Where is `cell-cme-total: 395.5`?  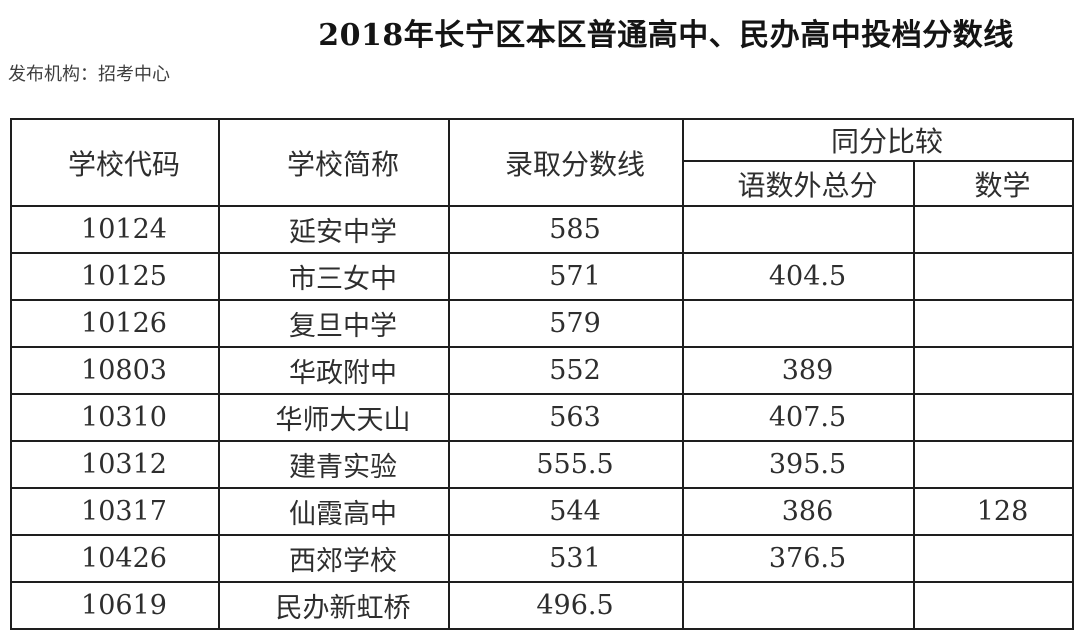 cell-cme-total: 395.5 is located at coordinates (798, 464).